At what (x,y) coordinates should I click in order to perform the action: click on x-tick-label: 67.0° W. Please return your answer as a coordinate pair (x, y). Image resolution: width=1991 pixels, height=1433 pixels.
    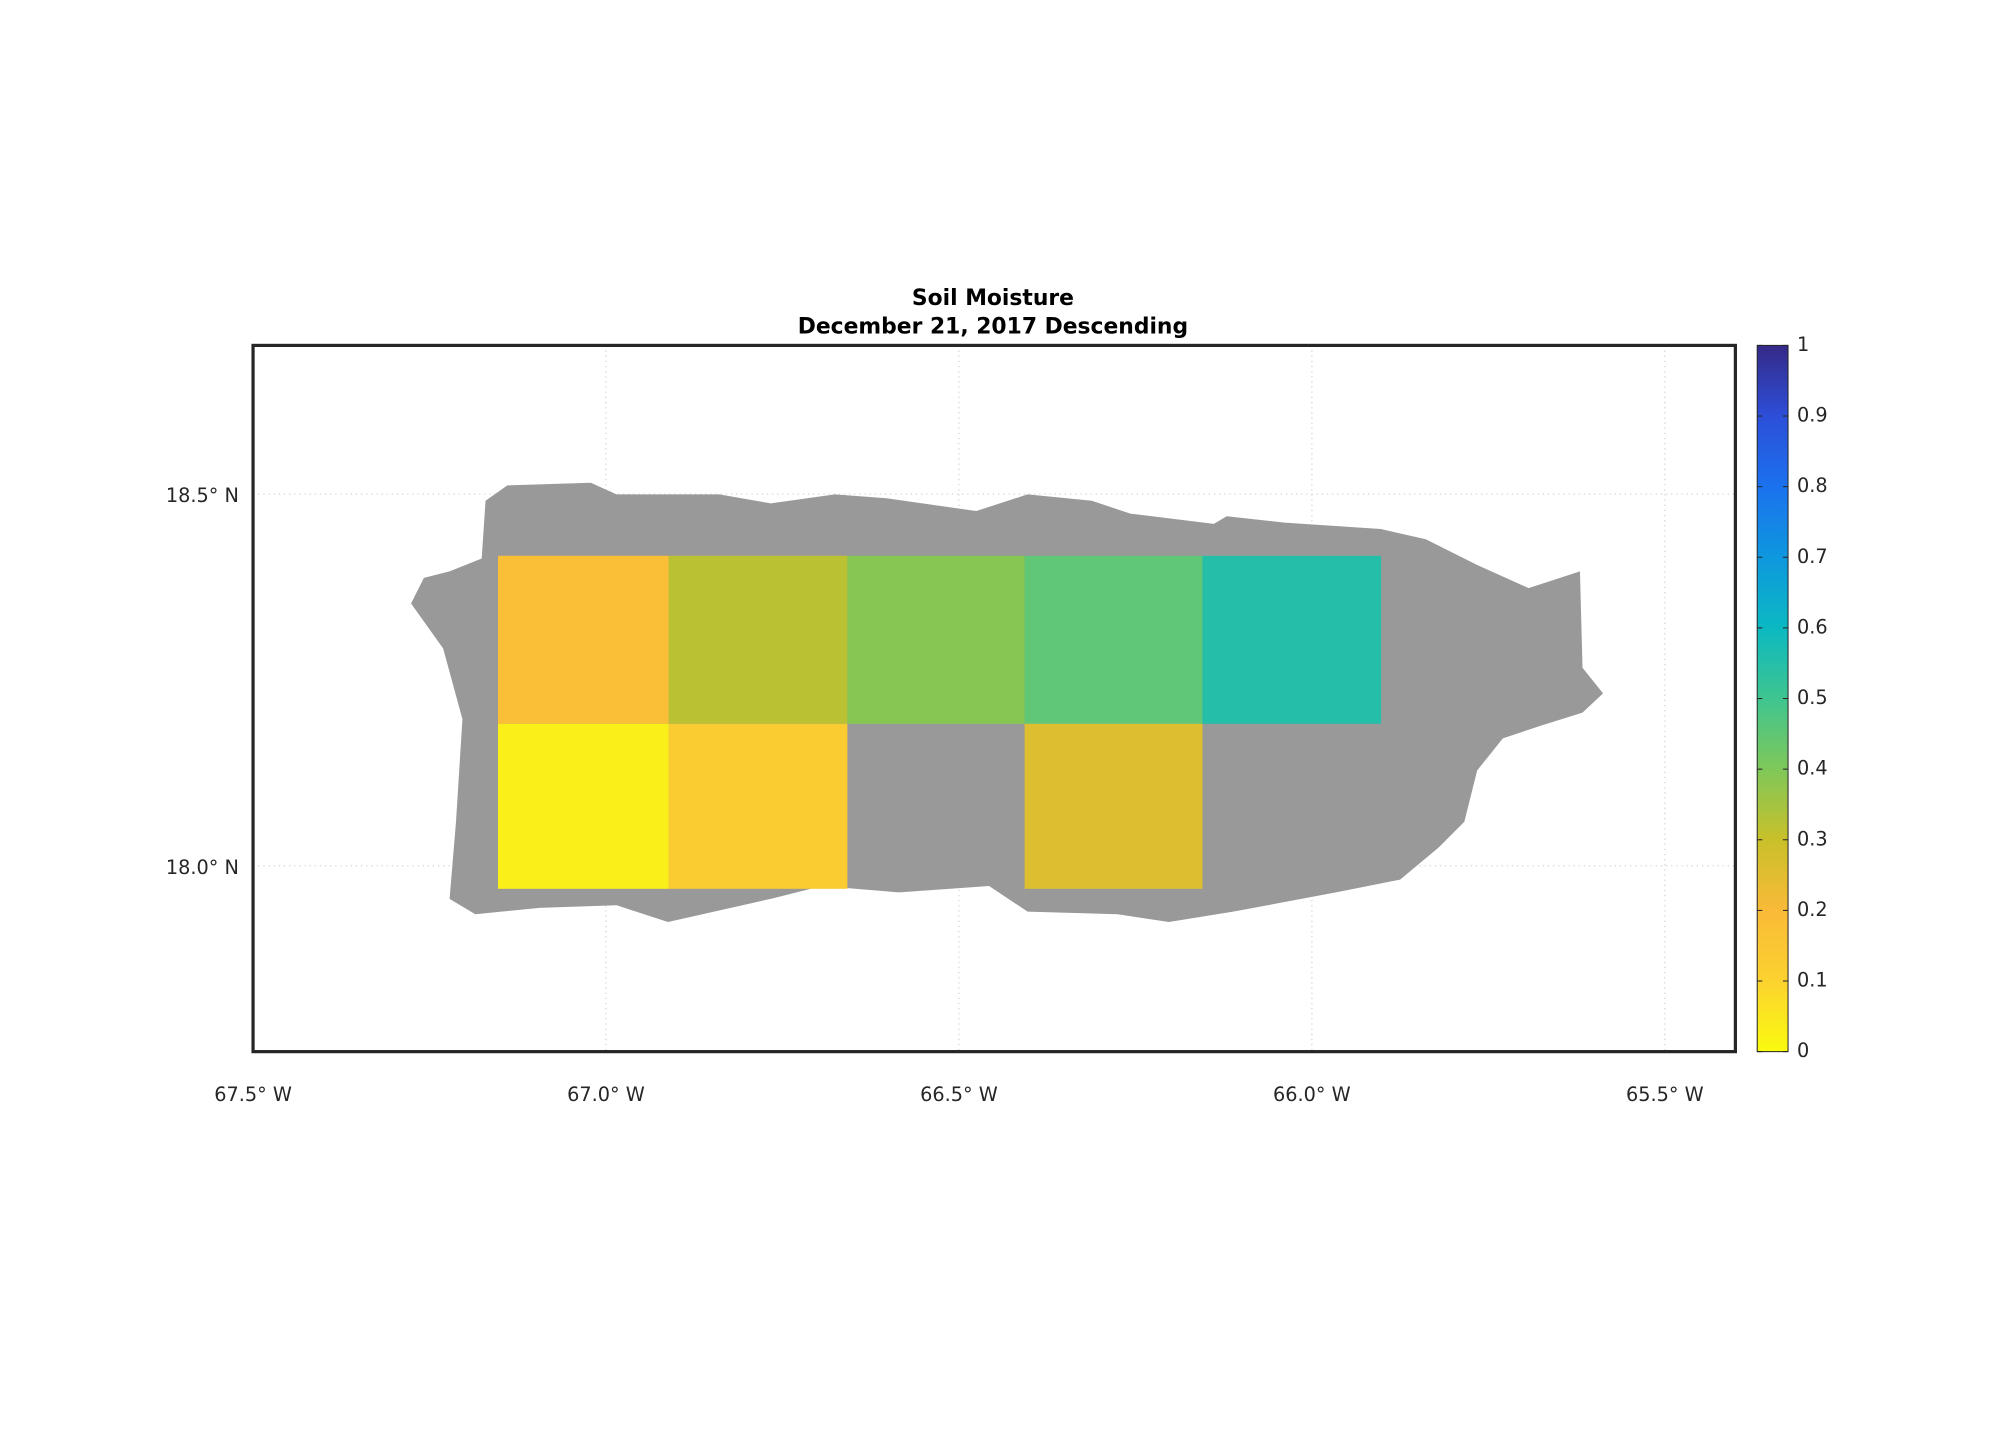
    Looking at the image, I should click on (606, 1094).